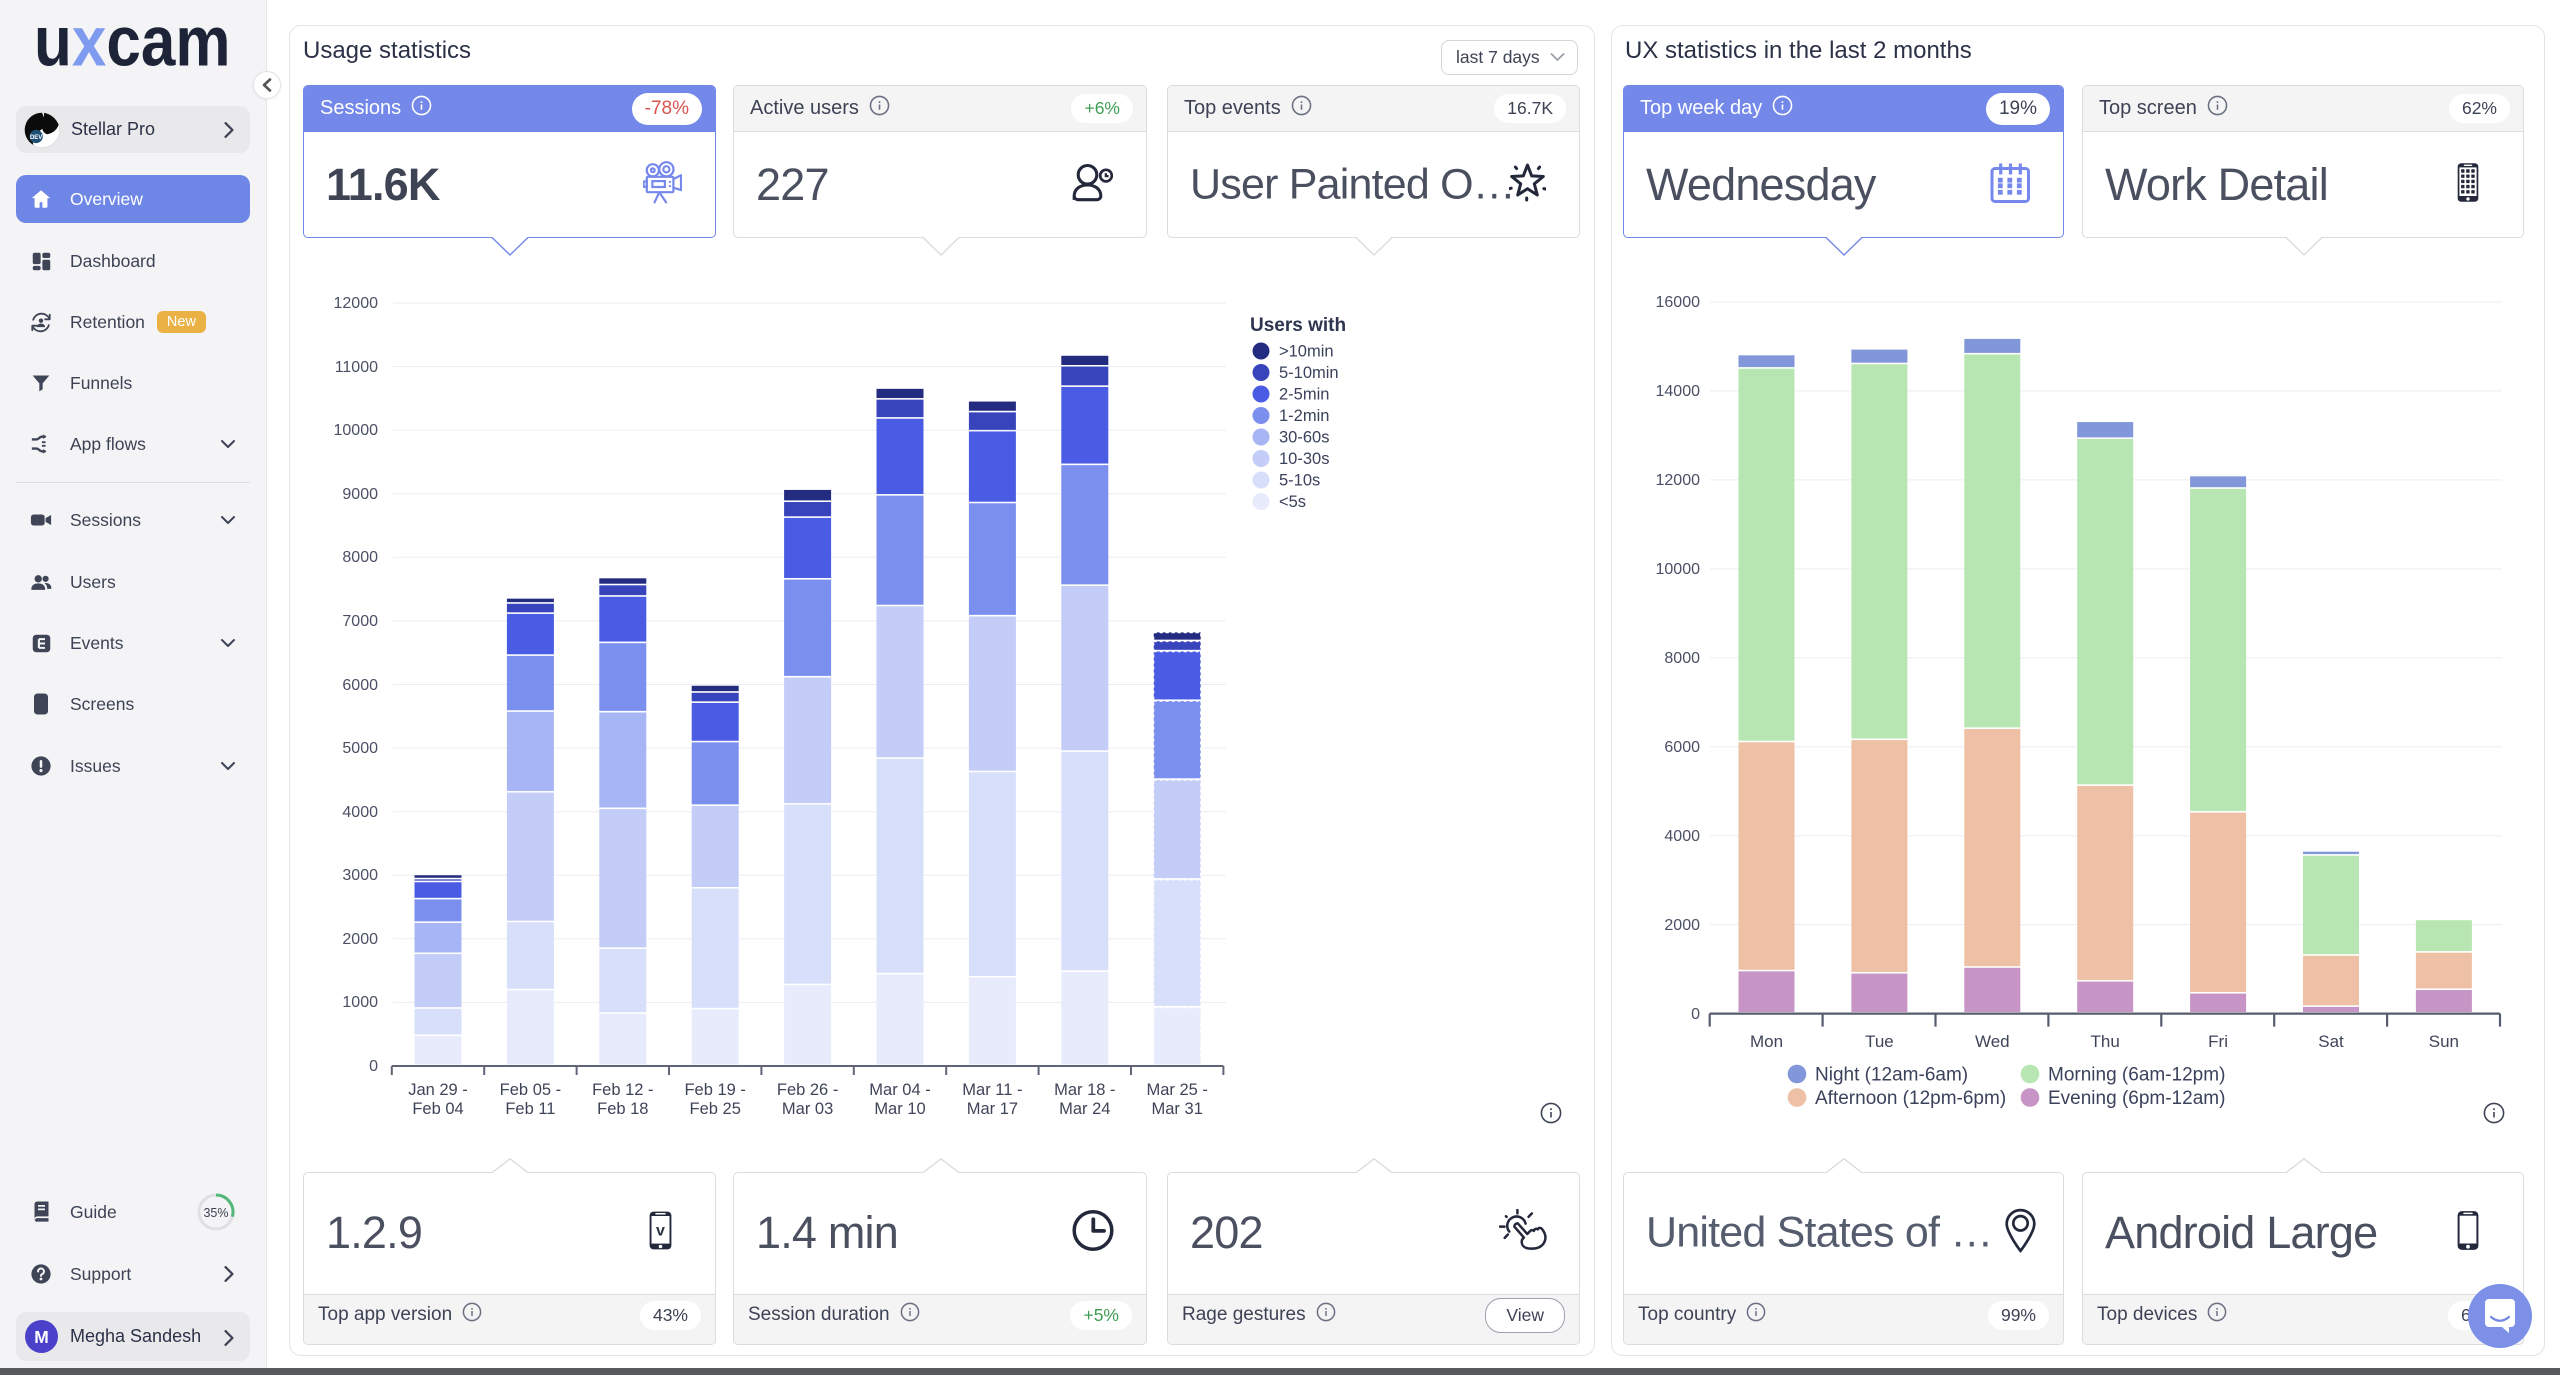  What do you see at coordinates (1678, 302) in the screenshot?
I see `svg-text: 16000` at bounding box center [1678, 302].